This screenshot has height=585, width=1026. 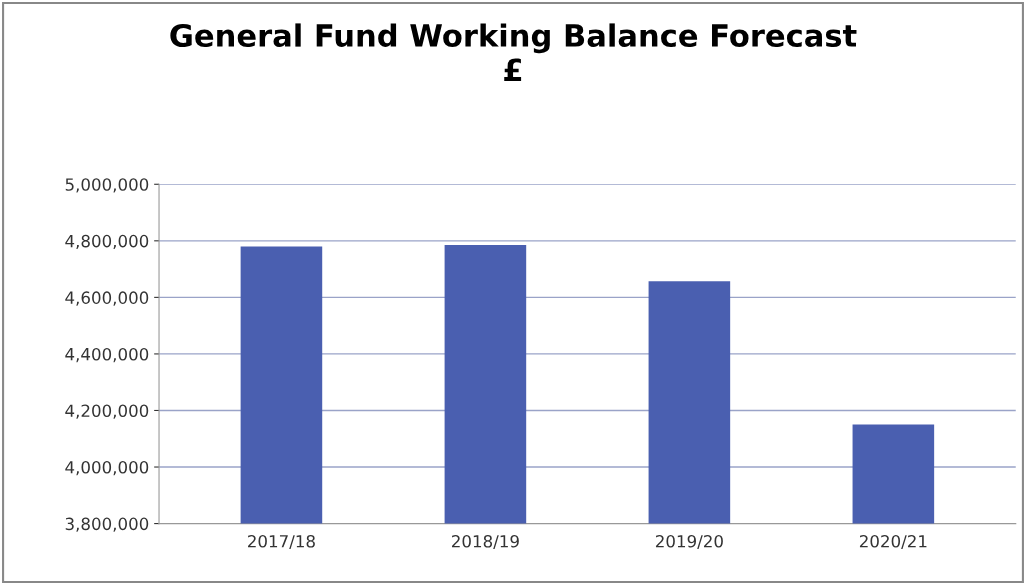 I want to click on y-tick-label: 5,000,000, so click(x=107, y=185).